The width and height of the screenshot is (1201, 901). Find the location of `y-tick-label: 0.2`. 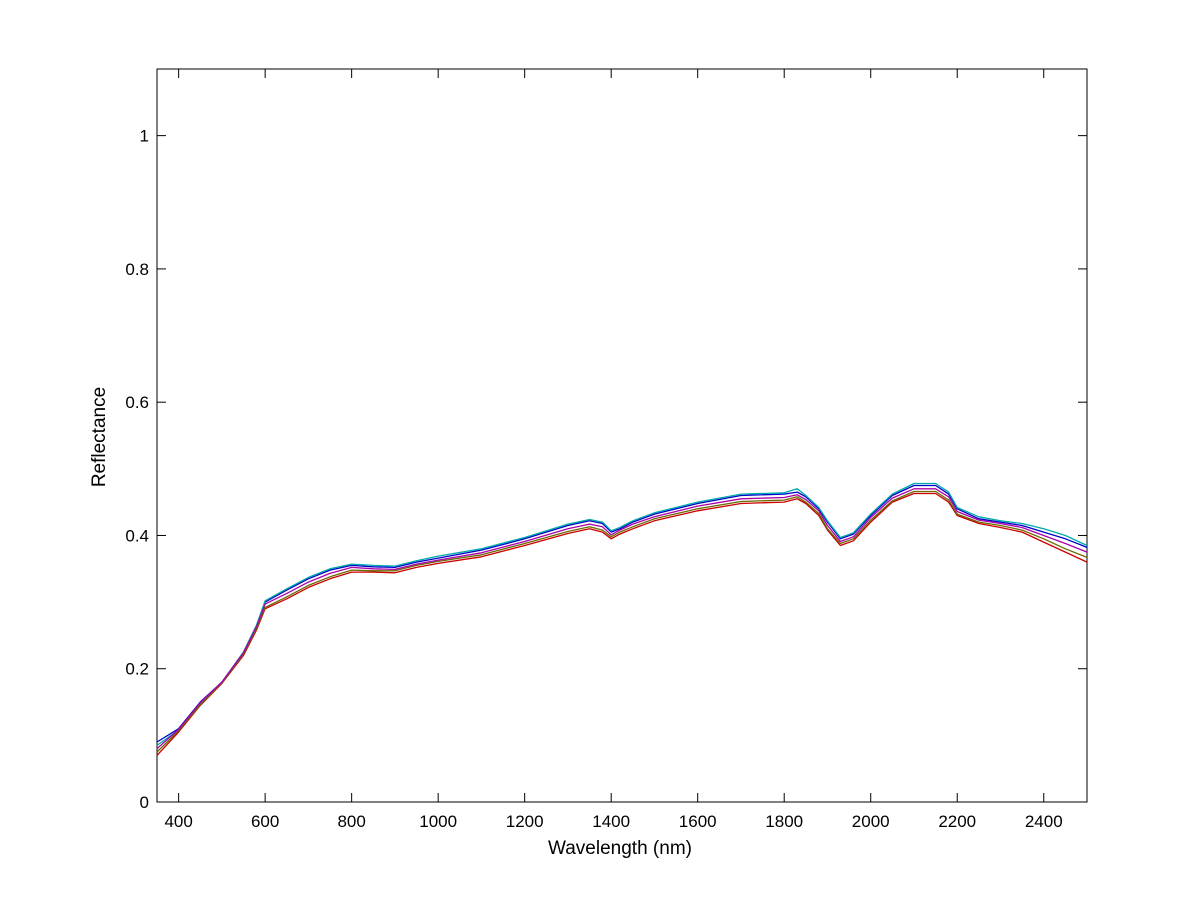

y-tick-label: 0.2 is located at coordinates (137, 669).